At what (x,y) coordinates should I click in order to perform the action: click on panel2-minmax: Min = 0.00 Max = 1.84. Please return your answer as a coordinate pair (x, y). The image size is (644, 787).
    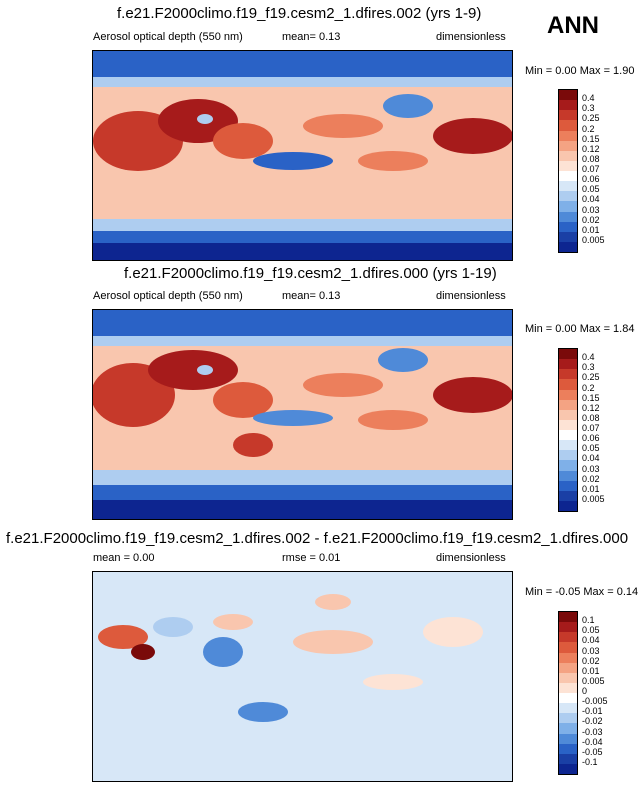
    Looking at the image, I should click on (580, 329).